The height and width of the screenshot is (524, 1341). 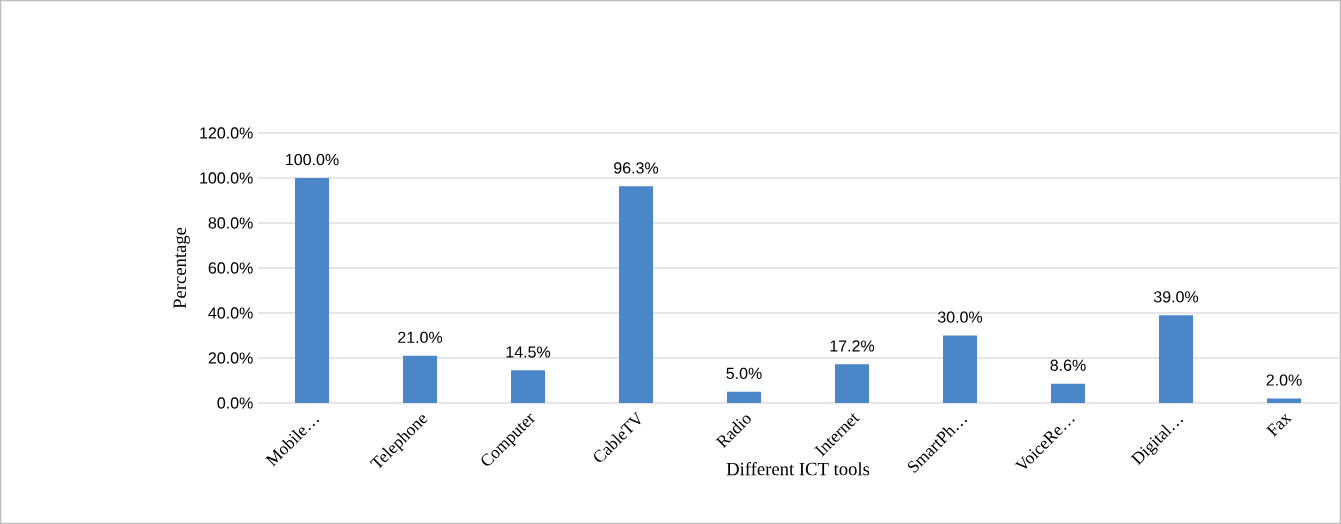 I want to click on data-label: 8.6%, so click(x=1068, y=365).